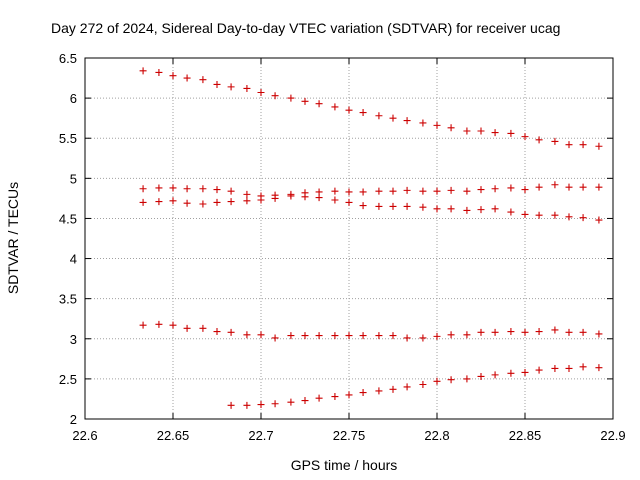  Describe the element at coordinates (68, 218) in the screenshot. I see `y-tick-label: 4.5` at that location.